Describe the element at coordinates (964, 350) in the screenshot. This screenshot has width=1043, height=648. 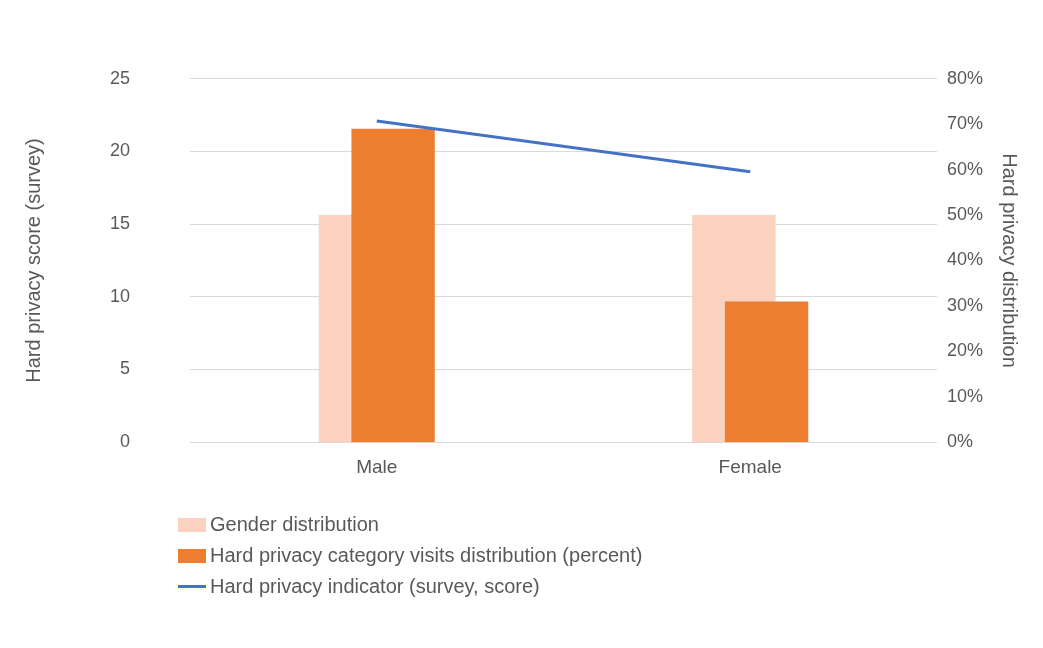
I see `y2-tick-label: 20%` at that location.